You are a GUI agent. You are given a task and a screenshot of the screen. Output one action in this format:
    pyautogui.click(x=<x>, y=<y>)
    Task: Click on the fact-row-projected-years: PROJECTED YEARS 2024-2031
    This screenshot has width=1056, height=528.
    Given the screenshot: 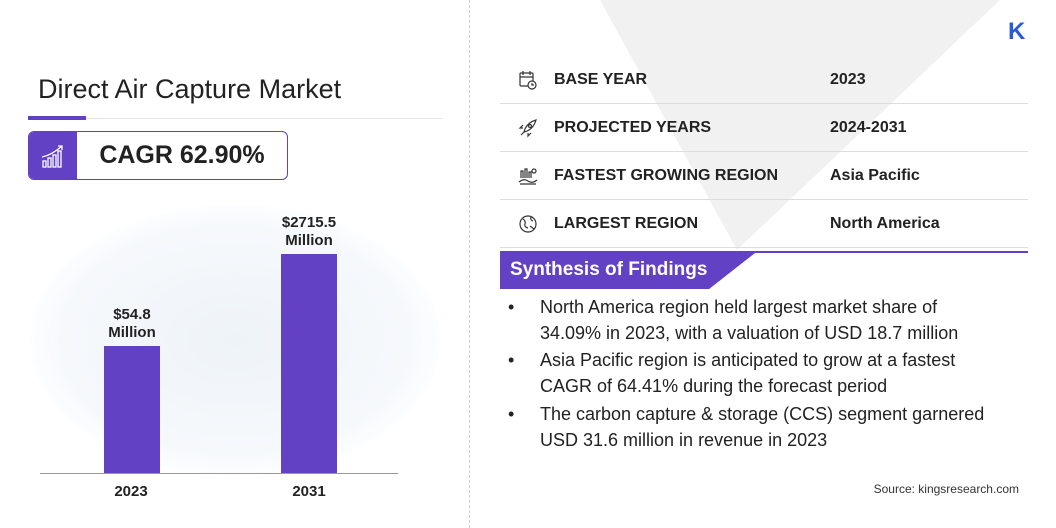 What is the action you would take?
    pyautogui.click(x=764, y=128)
    